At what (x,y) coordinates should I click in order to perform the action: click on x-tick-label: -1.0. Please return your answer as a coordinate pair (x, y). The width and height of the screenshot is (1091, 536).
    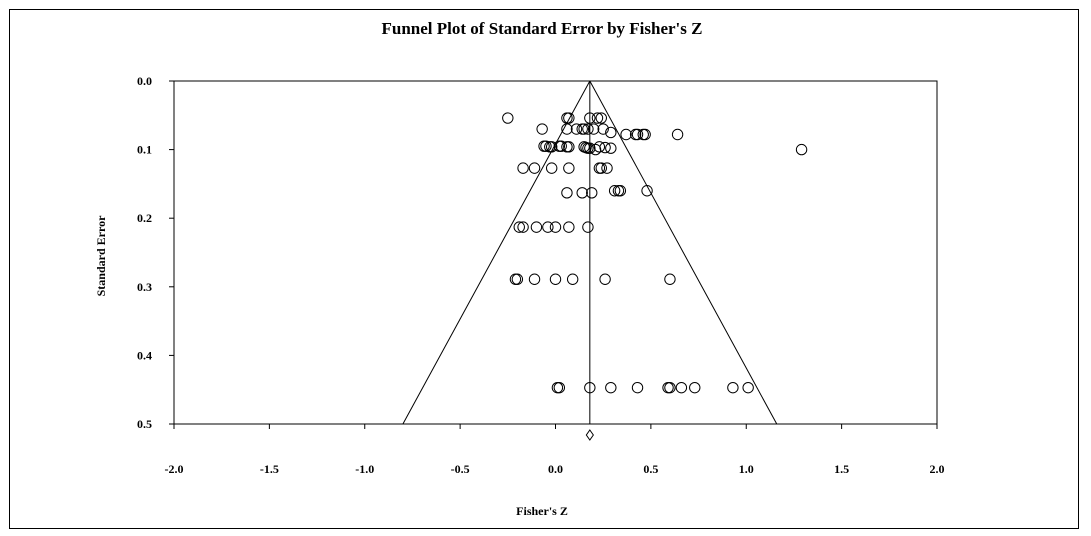
    Looking at the image, I should click on (364, 469).